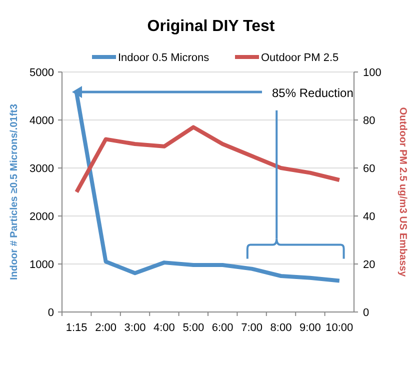 The image size is (412, 368). What do you see at coordinates (369, 169) in the screenshot?
I see `y2-tick-label: 60` at bounding box center [369, 169].